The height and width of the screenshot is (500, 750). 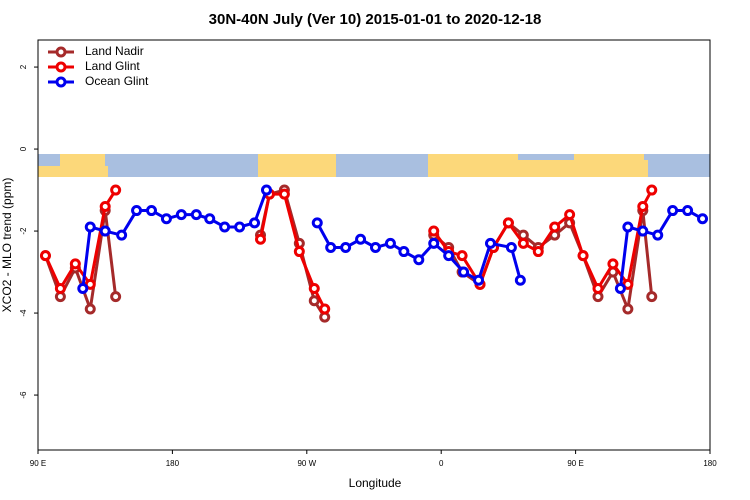 What do you see at coordinates (441, 463) in the screenshot?
I see `x-tick-label: 0` at bounding box center [441, 463].